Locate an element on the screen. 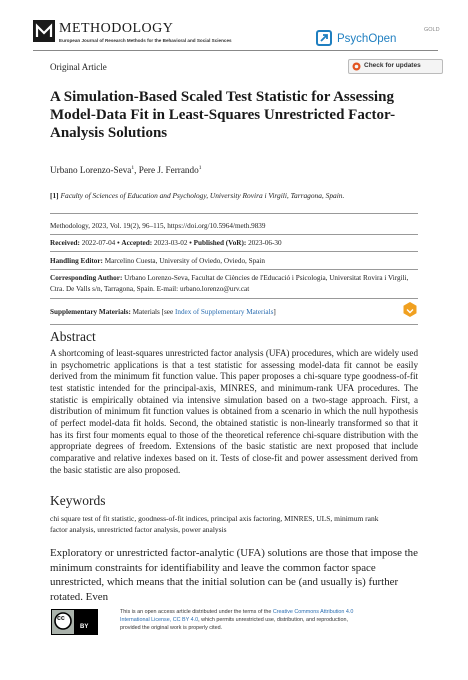 The image size is (468, 680). date-label: Published (VoR): is located at coordinates (220, 243).